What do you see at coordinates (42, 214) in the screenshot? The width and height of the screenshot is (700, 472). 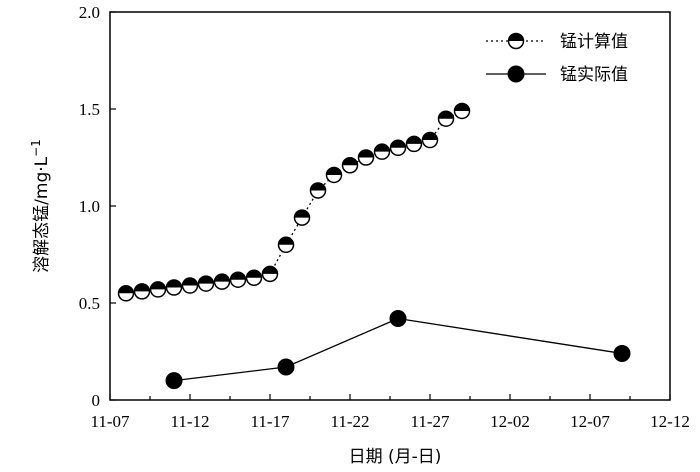 I see `y-axis-title-main: 溶解态锰/mg·L` at bounding box center [42, 214].